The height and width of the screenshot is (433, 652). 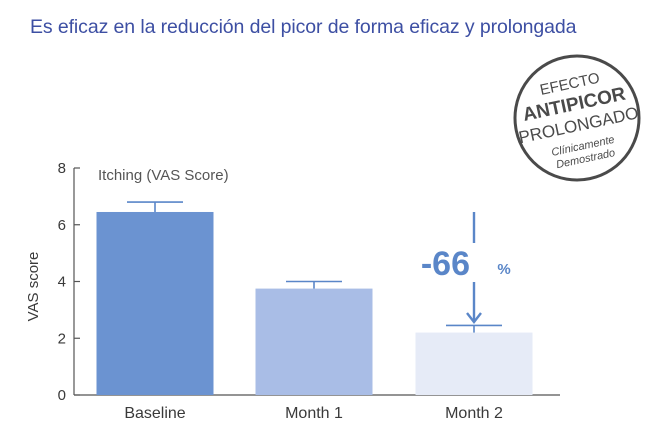 I want to click on y-tick-label: 2, so click(x=62, y=338).